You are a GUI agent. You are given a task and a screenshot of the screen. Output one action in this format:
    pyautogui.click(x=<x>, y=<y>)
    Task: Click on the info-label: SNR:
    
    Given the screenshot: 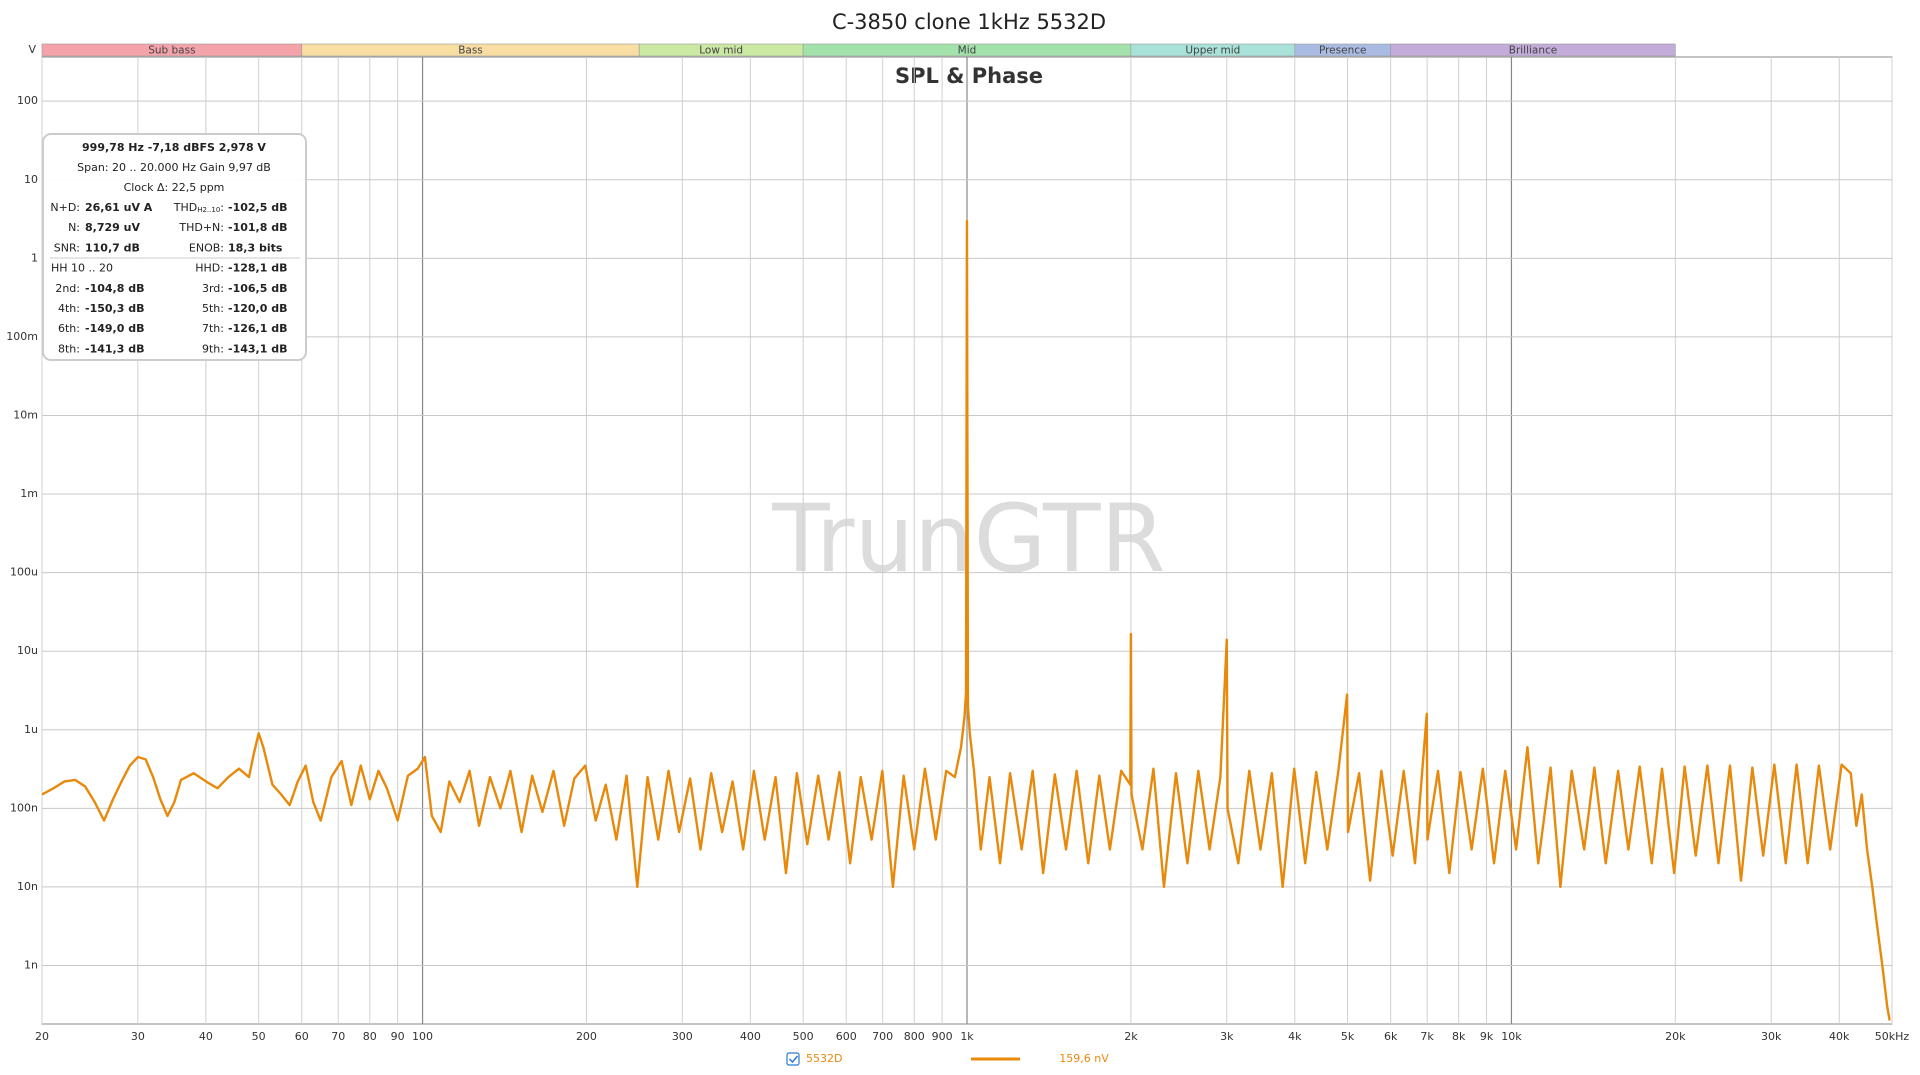 What is the action you would take?
    pyautogui.click(x=67, y=247)
    